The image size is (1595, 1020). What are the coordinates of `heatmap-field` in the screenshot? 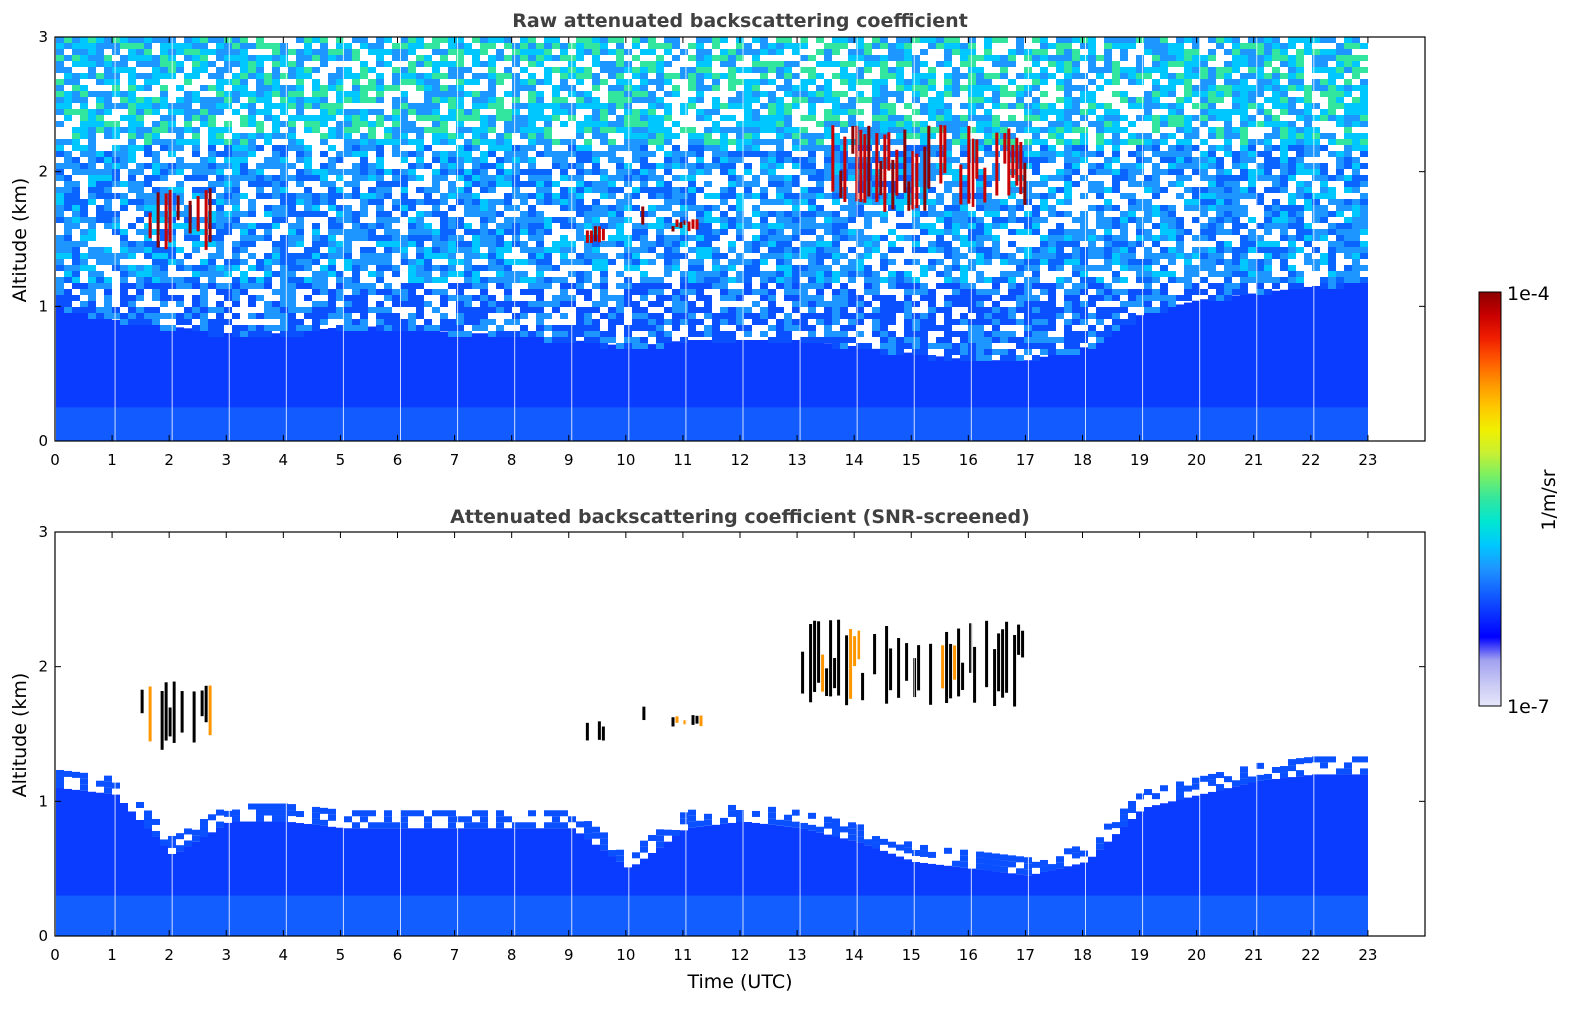 It's located at (712, 846).